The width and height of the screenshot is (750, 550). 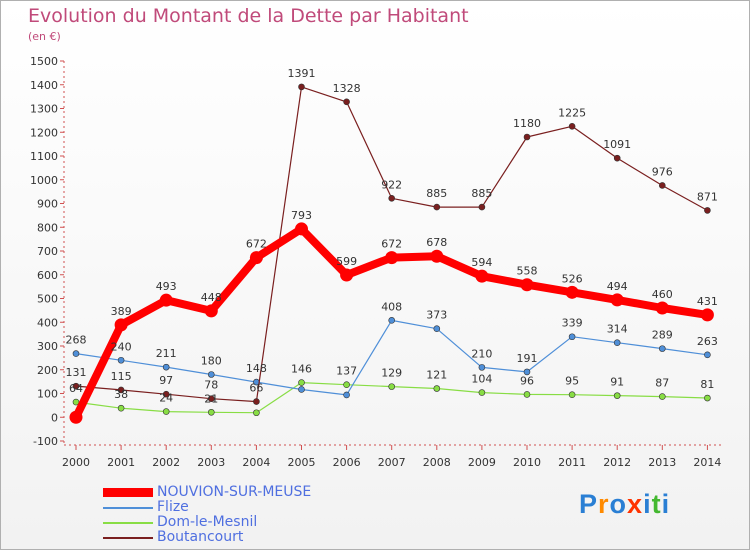 What do you see at coordinates (572, 112) in the screenshot?
I see `data-label-boutancourt: 1225` at bounding box center [572, 112].